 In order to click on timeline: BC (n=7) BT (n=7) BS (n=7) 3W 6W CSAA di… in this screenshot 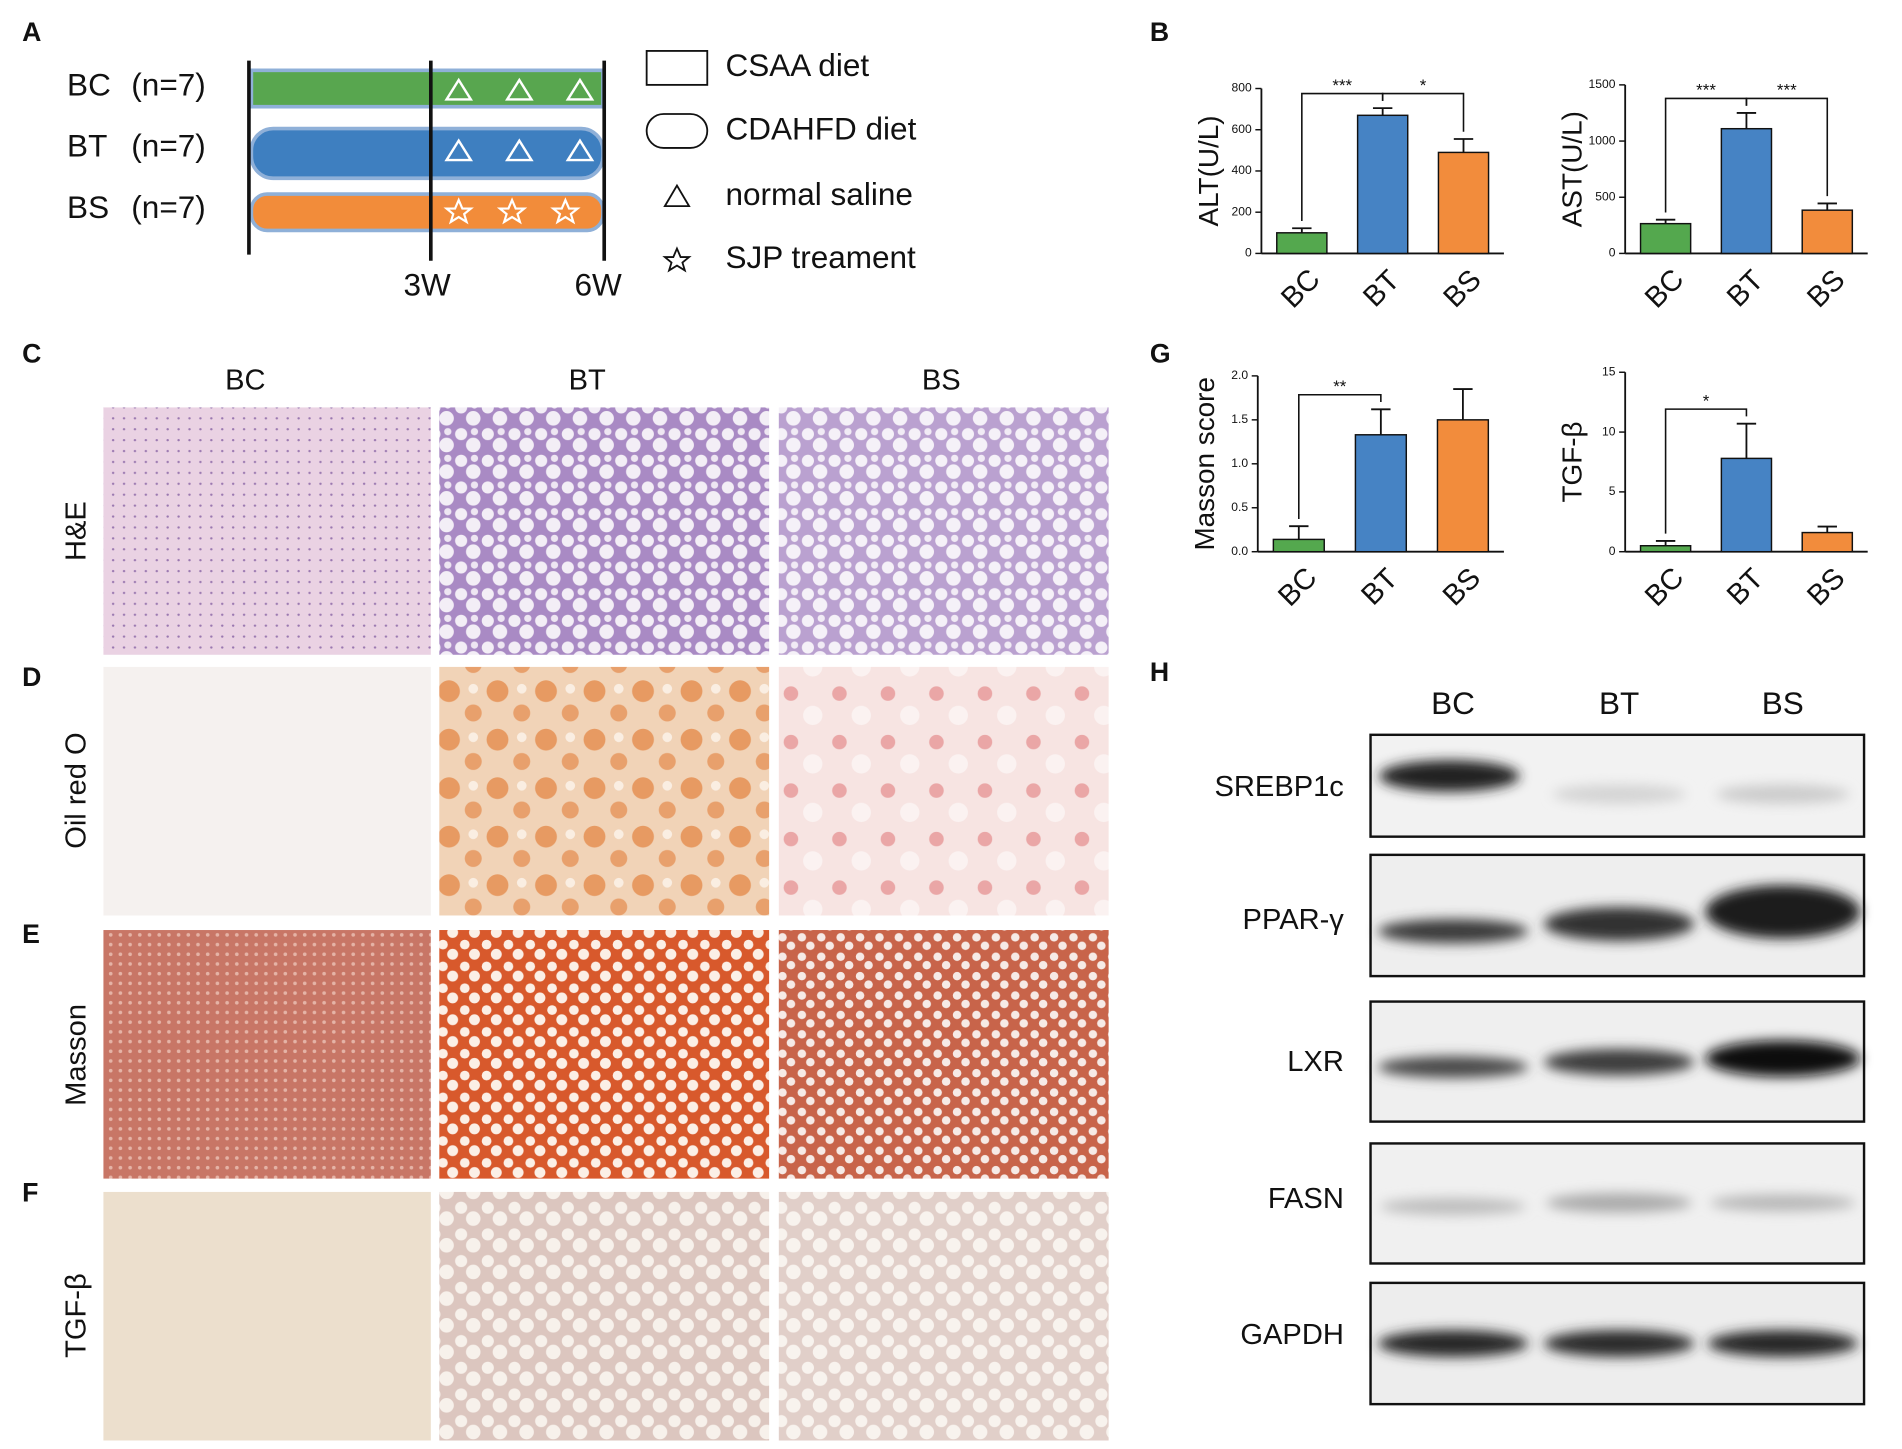, I will do `click(492, 174)`.